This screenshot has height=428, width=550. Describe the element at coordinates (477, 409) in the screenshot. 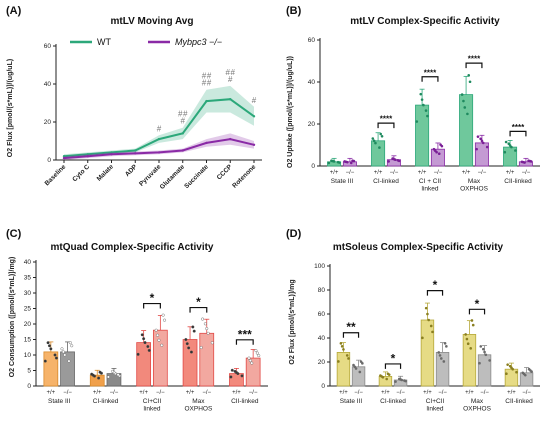

I see `category-label: OXPHOS` at that location.